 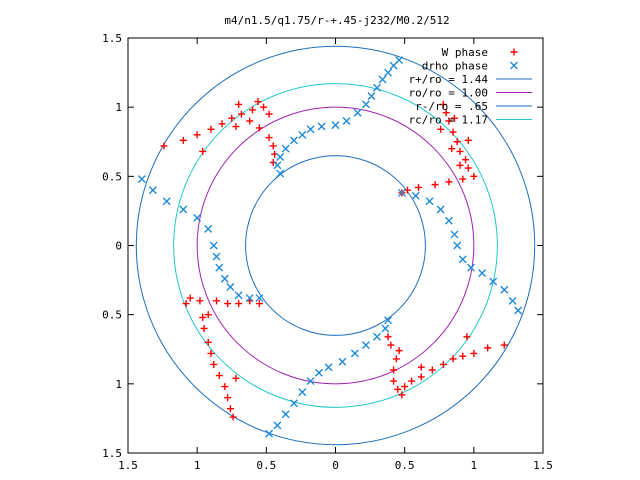 I want to click on x-tick-label: 0, so click(x=335, y=465).